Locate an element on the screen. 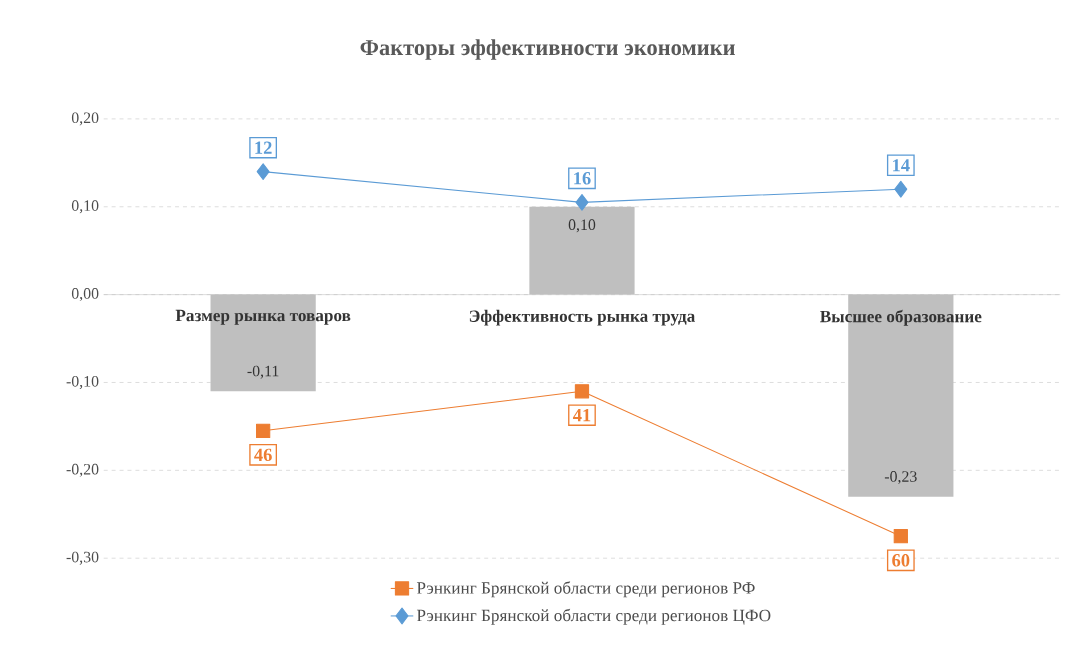 This screenshot has width=1086, height=672. annotation: 46 is located at coordinates (263, 455).